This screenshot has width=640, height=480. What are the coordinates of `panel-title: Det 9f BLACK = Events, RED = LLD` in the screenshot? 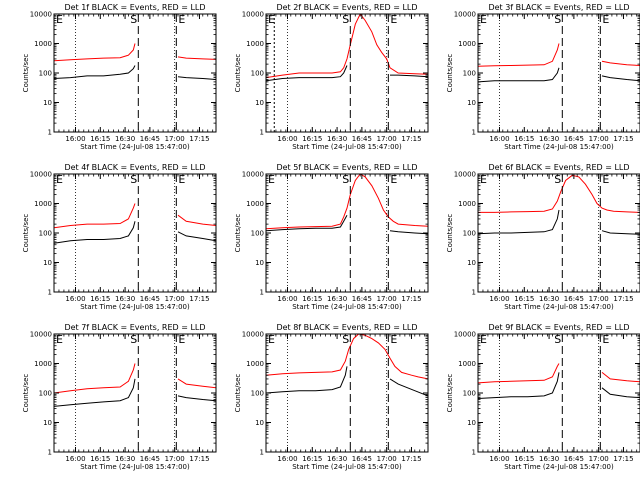 It's located at (558, 327).